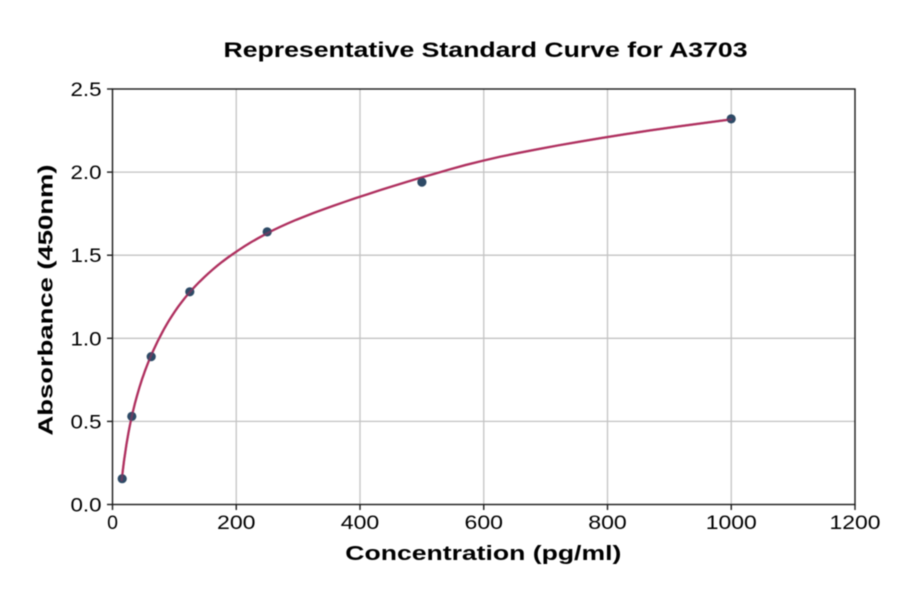  What do you see at coordinates (483, 554) in the screenshot?
I see `svg-text: Concentration (pg/ml)` at bounding box center [483, 554].